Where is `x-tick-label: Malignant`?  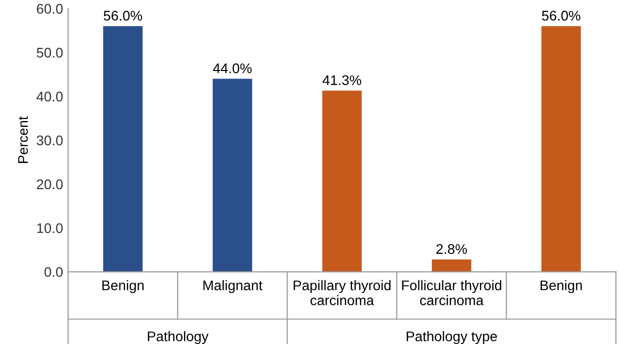
x-tick-label: Malignant is located at coordinates (232, 287).